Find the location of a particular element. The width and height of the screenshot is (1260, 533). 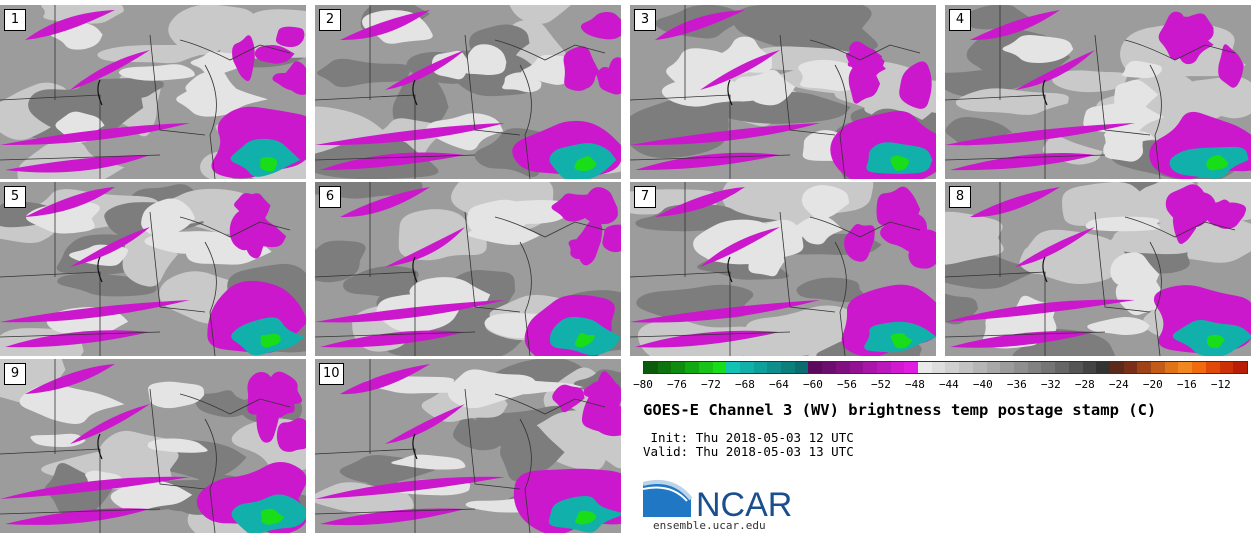

member-panel-3: 3 is located at coordinates (783, 92).